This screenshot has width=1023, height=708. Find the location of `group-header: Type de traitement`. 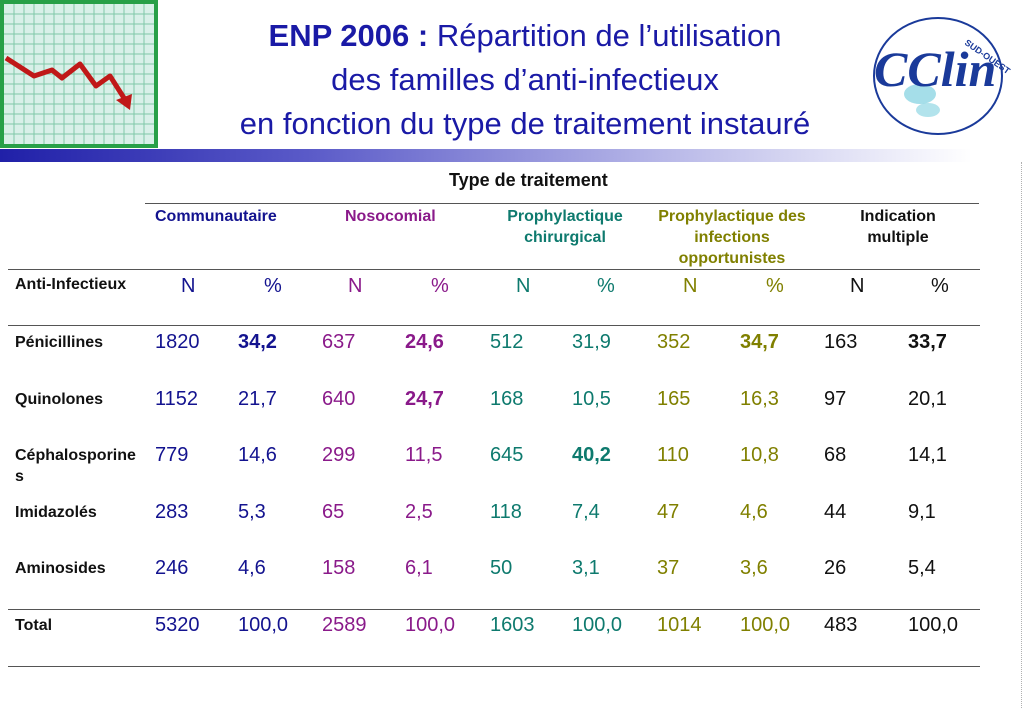

group-header: Type de traitement is located at coordinates (528, 180).